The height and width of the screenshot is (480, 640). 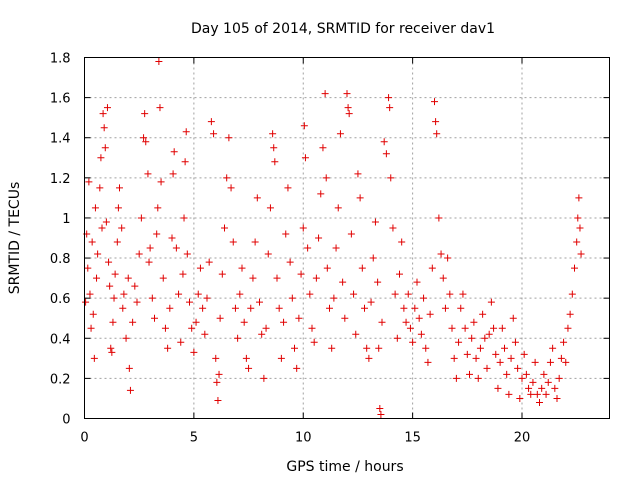 I want to click on y-tick-label: 0.2, so click(x=60, y=379).